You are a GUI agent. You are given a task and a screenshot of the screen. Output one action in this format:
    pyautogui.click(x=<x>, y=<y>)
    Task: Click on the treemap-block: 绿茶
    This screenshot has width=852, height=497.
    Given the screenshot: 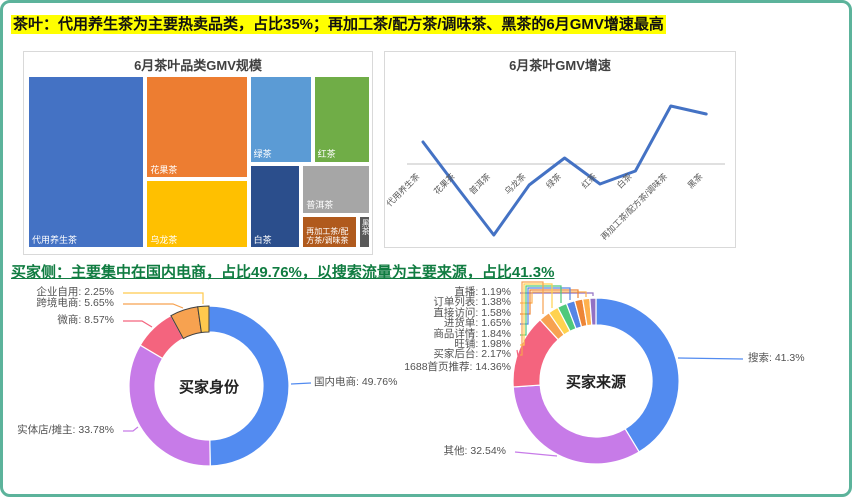 What is the action you would take?
    pyautogui.click(x=280, y=119)
    